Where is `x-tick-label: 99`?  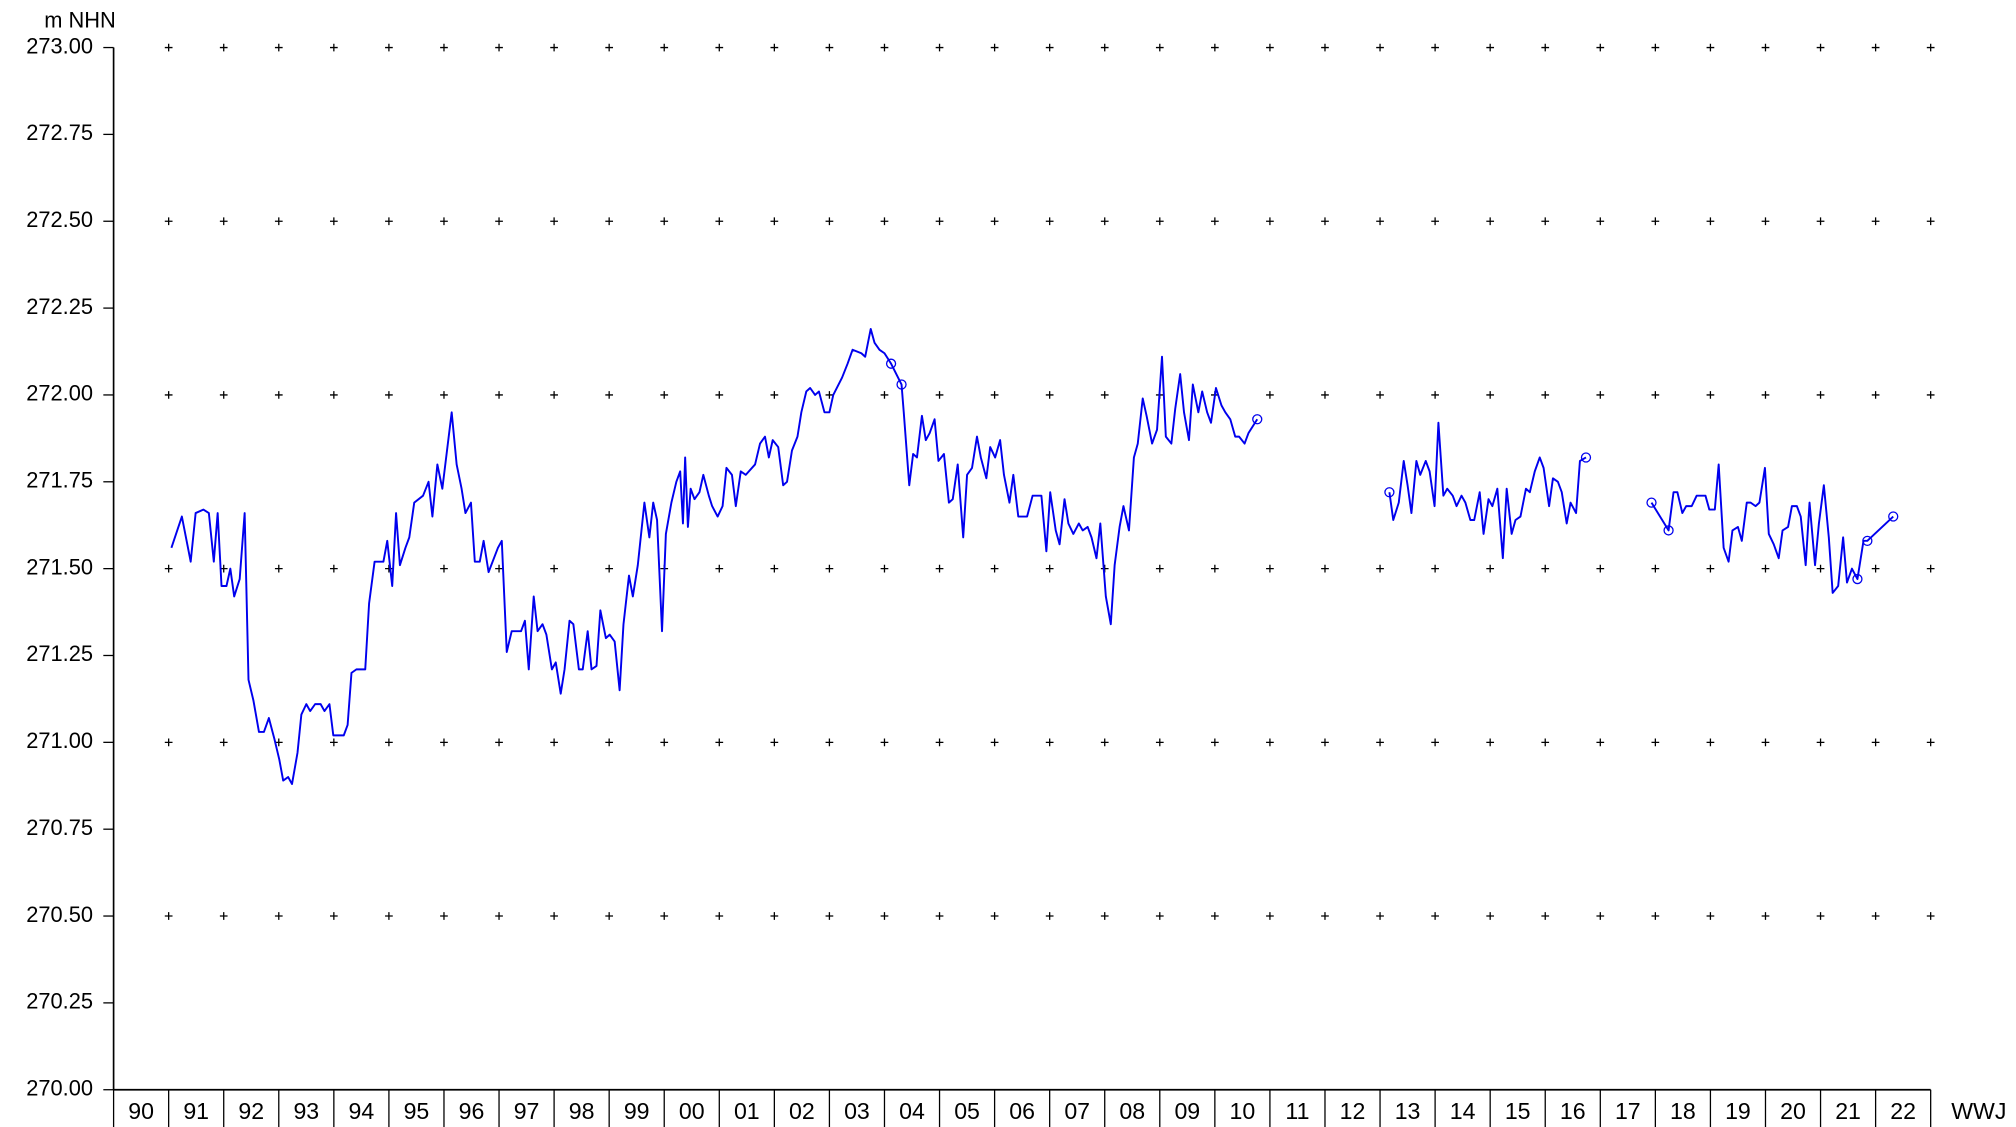
x-tick-label: 99 is located at coordinates (637, 1111).